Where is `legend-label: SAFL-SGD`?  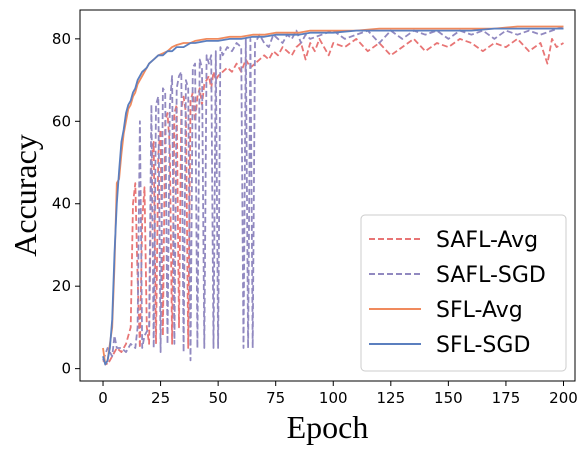
legend-label: SAFL-SGD is located at coordinates (491, 275).